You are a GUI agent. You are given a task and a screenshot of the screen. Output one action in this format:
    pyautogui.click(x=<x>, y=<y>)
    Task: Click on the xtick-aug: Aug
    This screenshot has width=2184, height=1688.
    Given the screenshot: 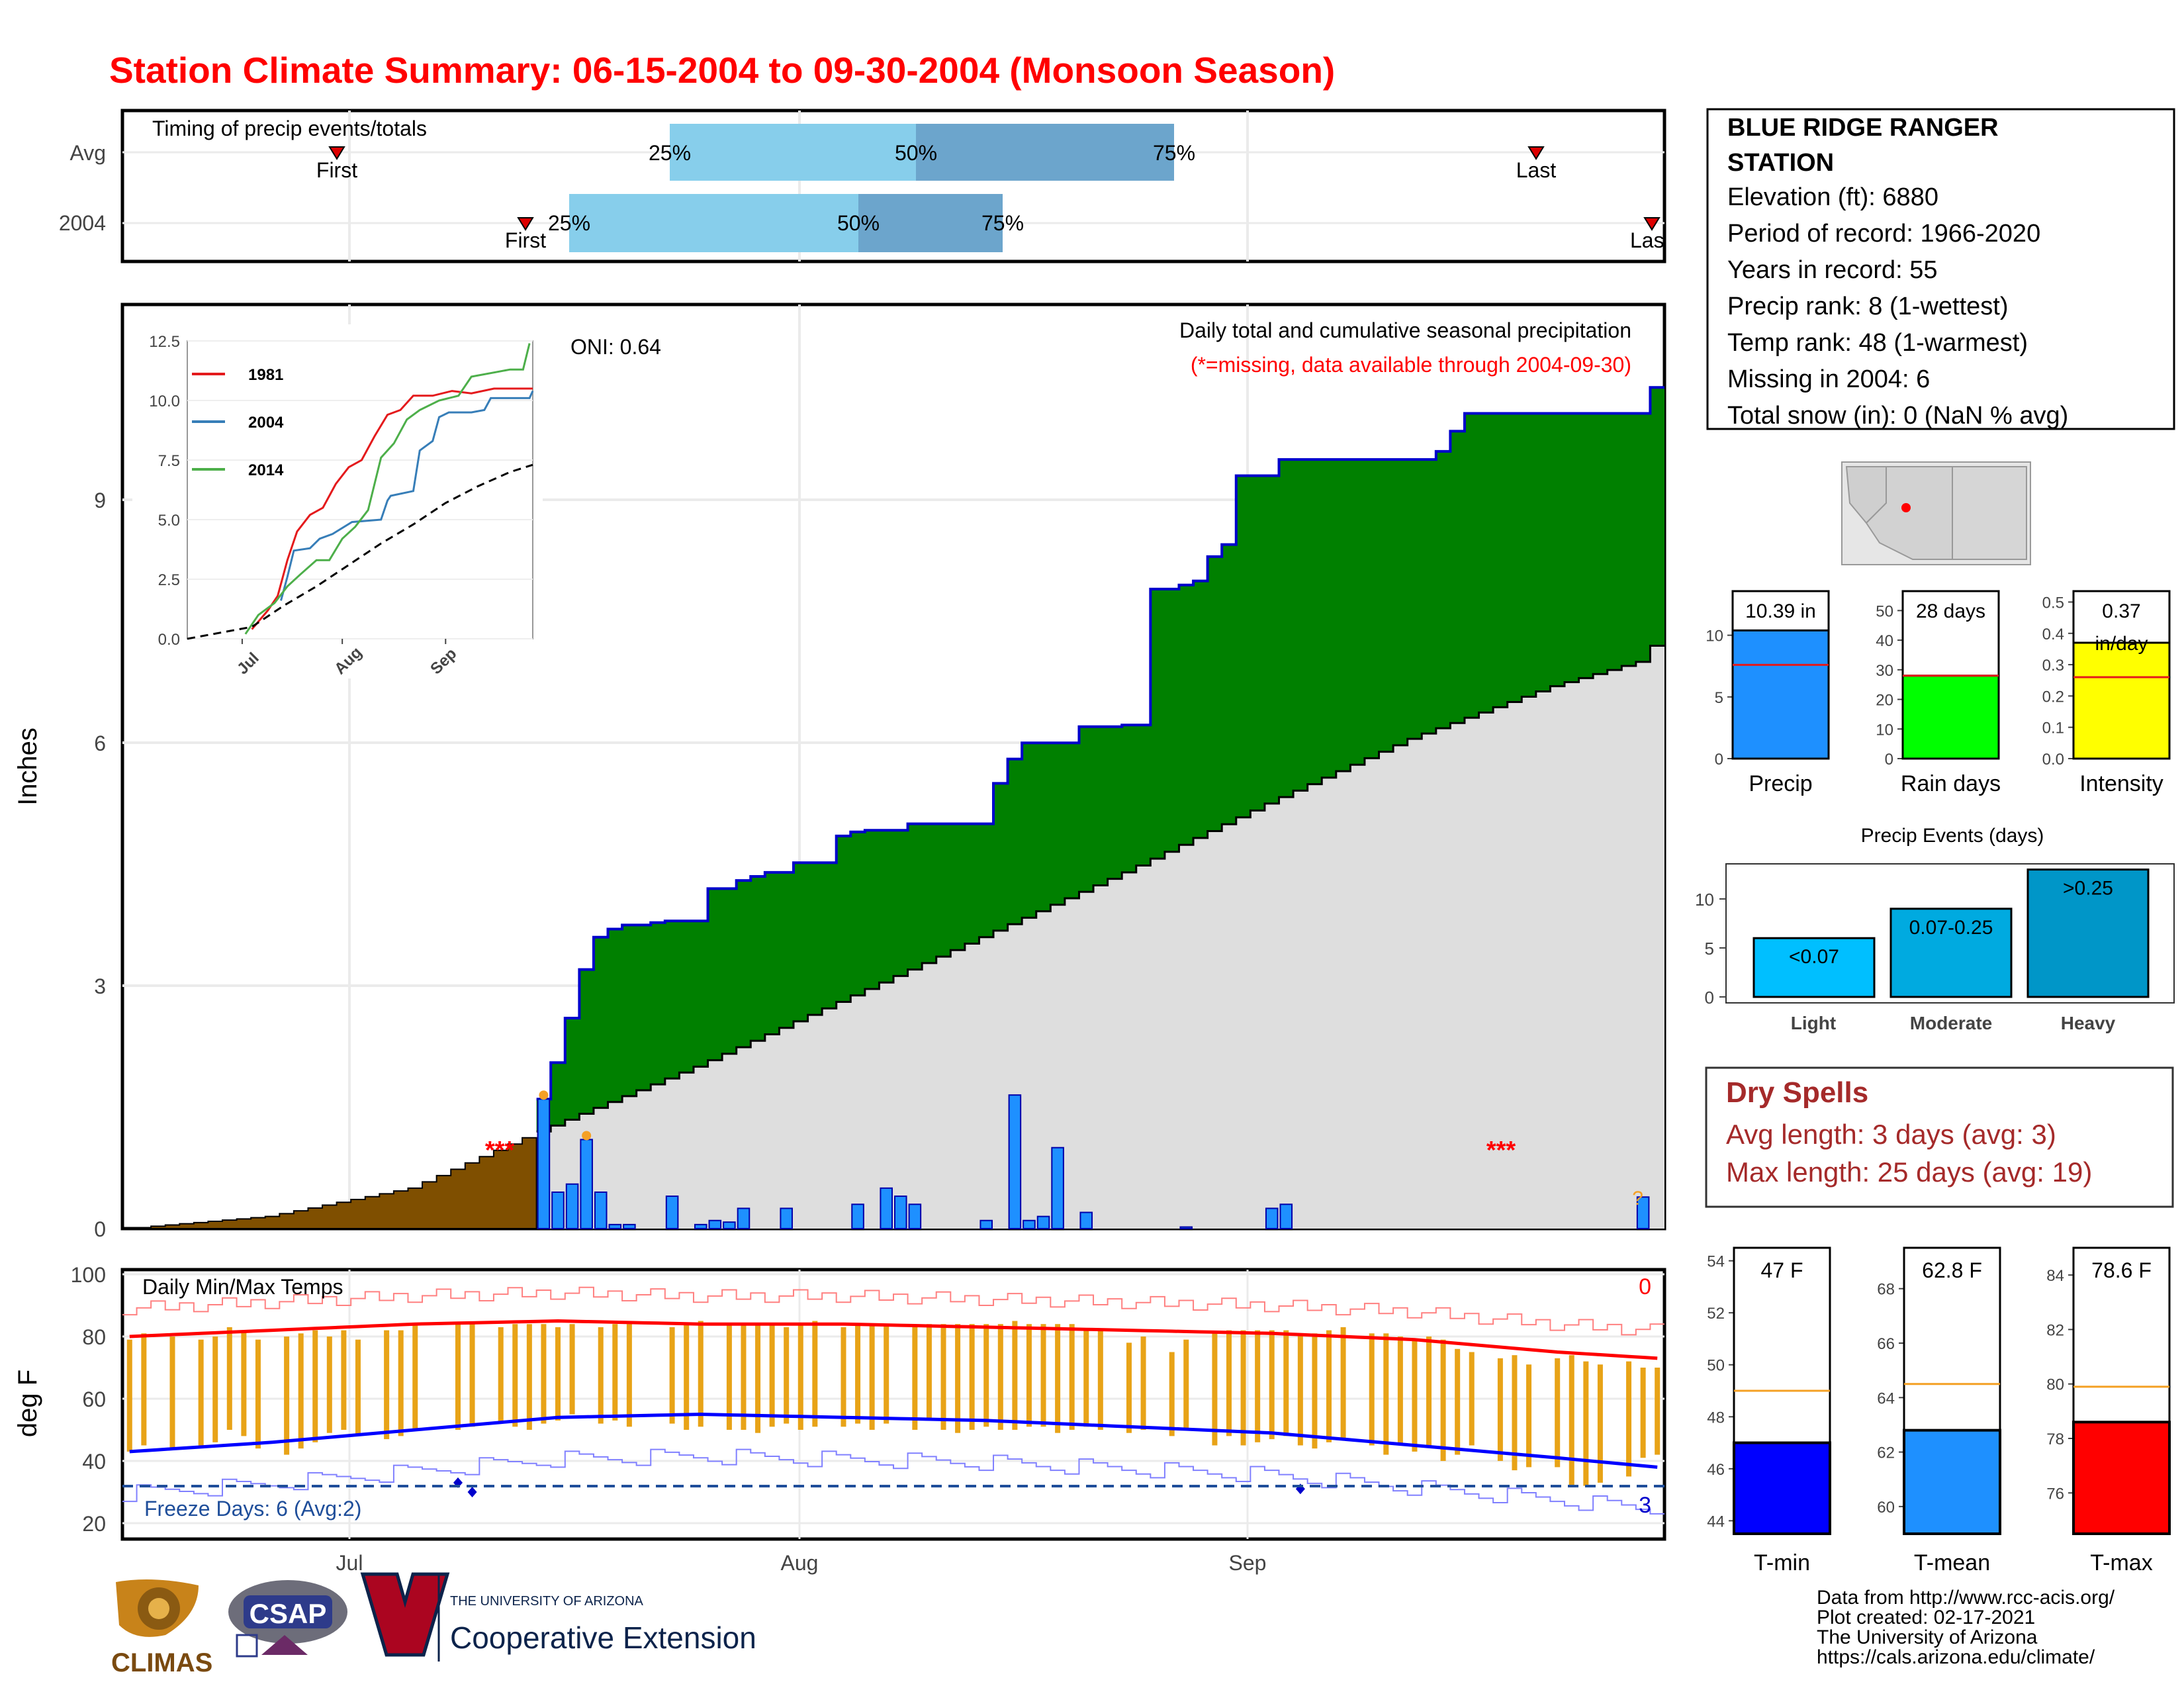 What is the action you would take?
    pyautogui.click(x=800, y=1563)
    